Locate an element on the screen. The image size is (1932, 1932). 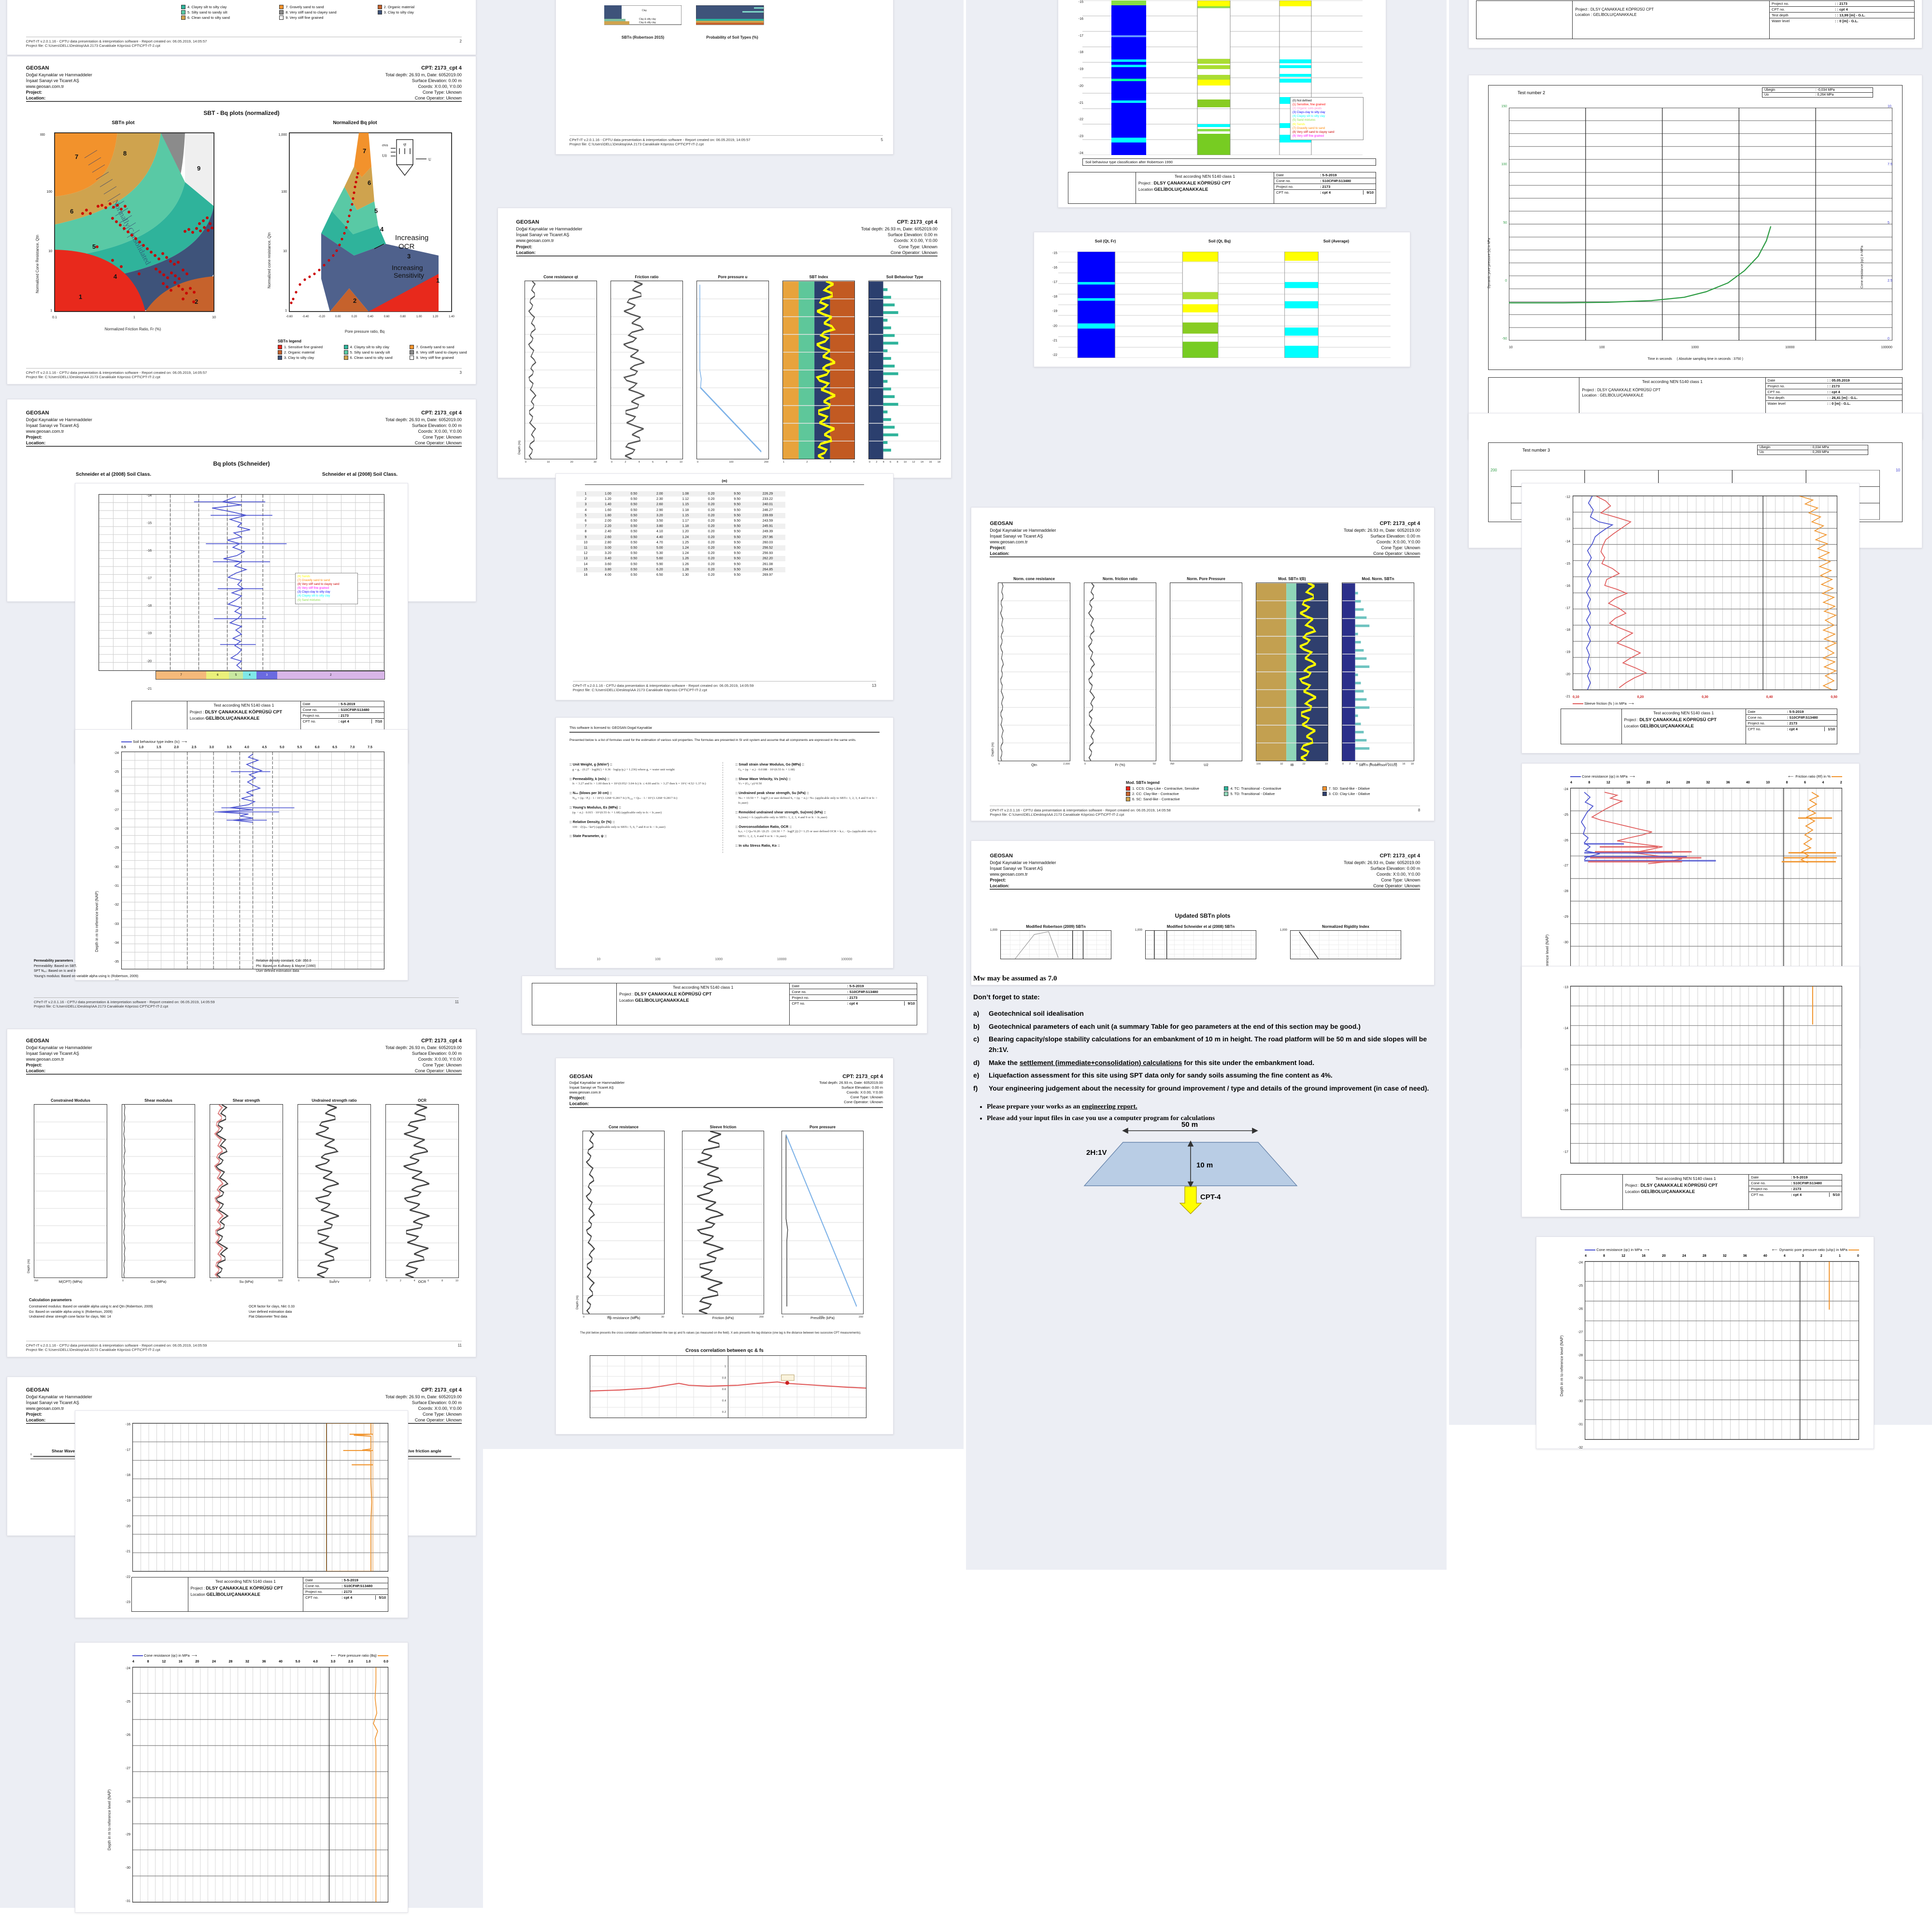
chart-xticks: 0 2,000 is located at coordinates (1034, 764).